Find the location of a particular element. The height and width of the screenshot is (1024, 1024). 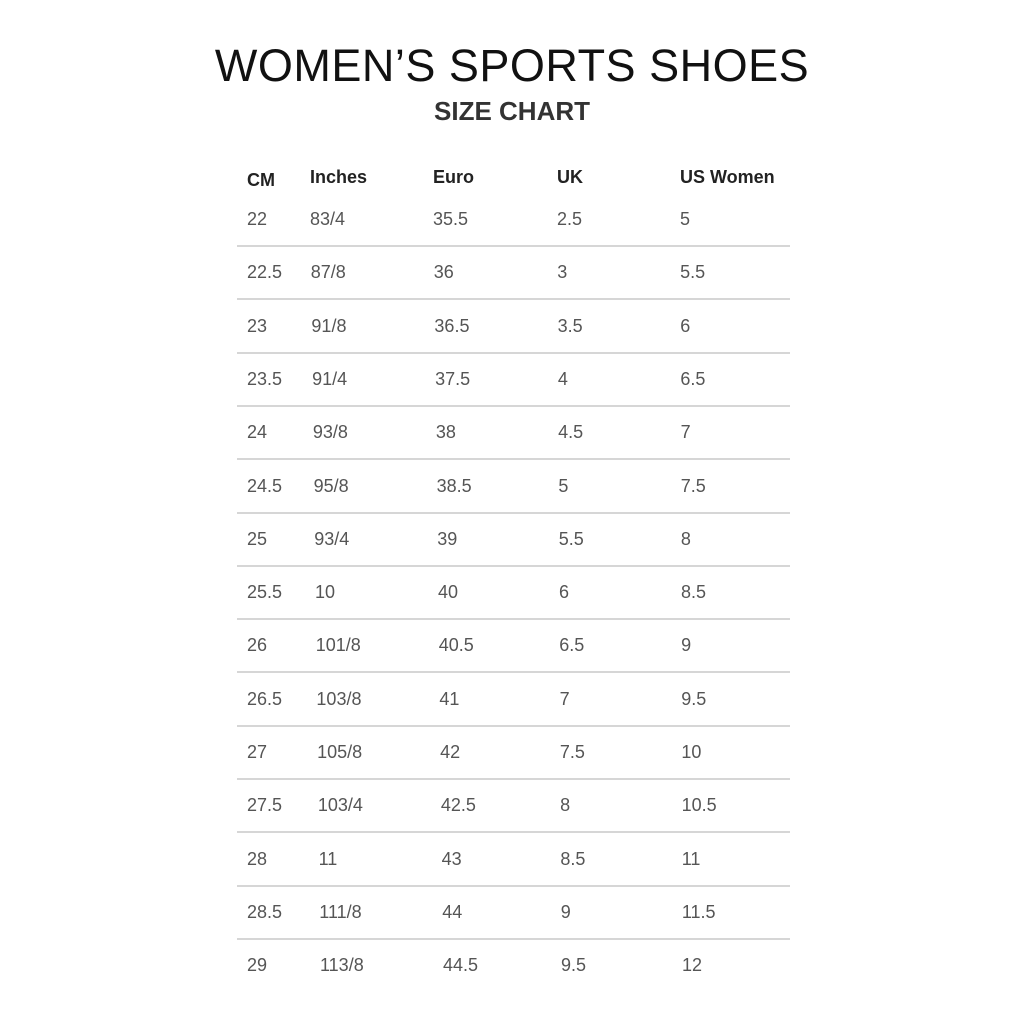

table-cell: 36 is located at coordinates (443, 272).